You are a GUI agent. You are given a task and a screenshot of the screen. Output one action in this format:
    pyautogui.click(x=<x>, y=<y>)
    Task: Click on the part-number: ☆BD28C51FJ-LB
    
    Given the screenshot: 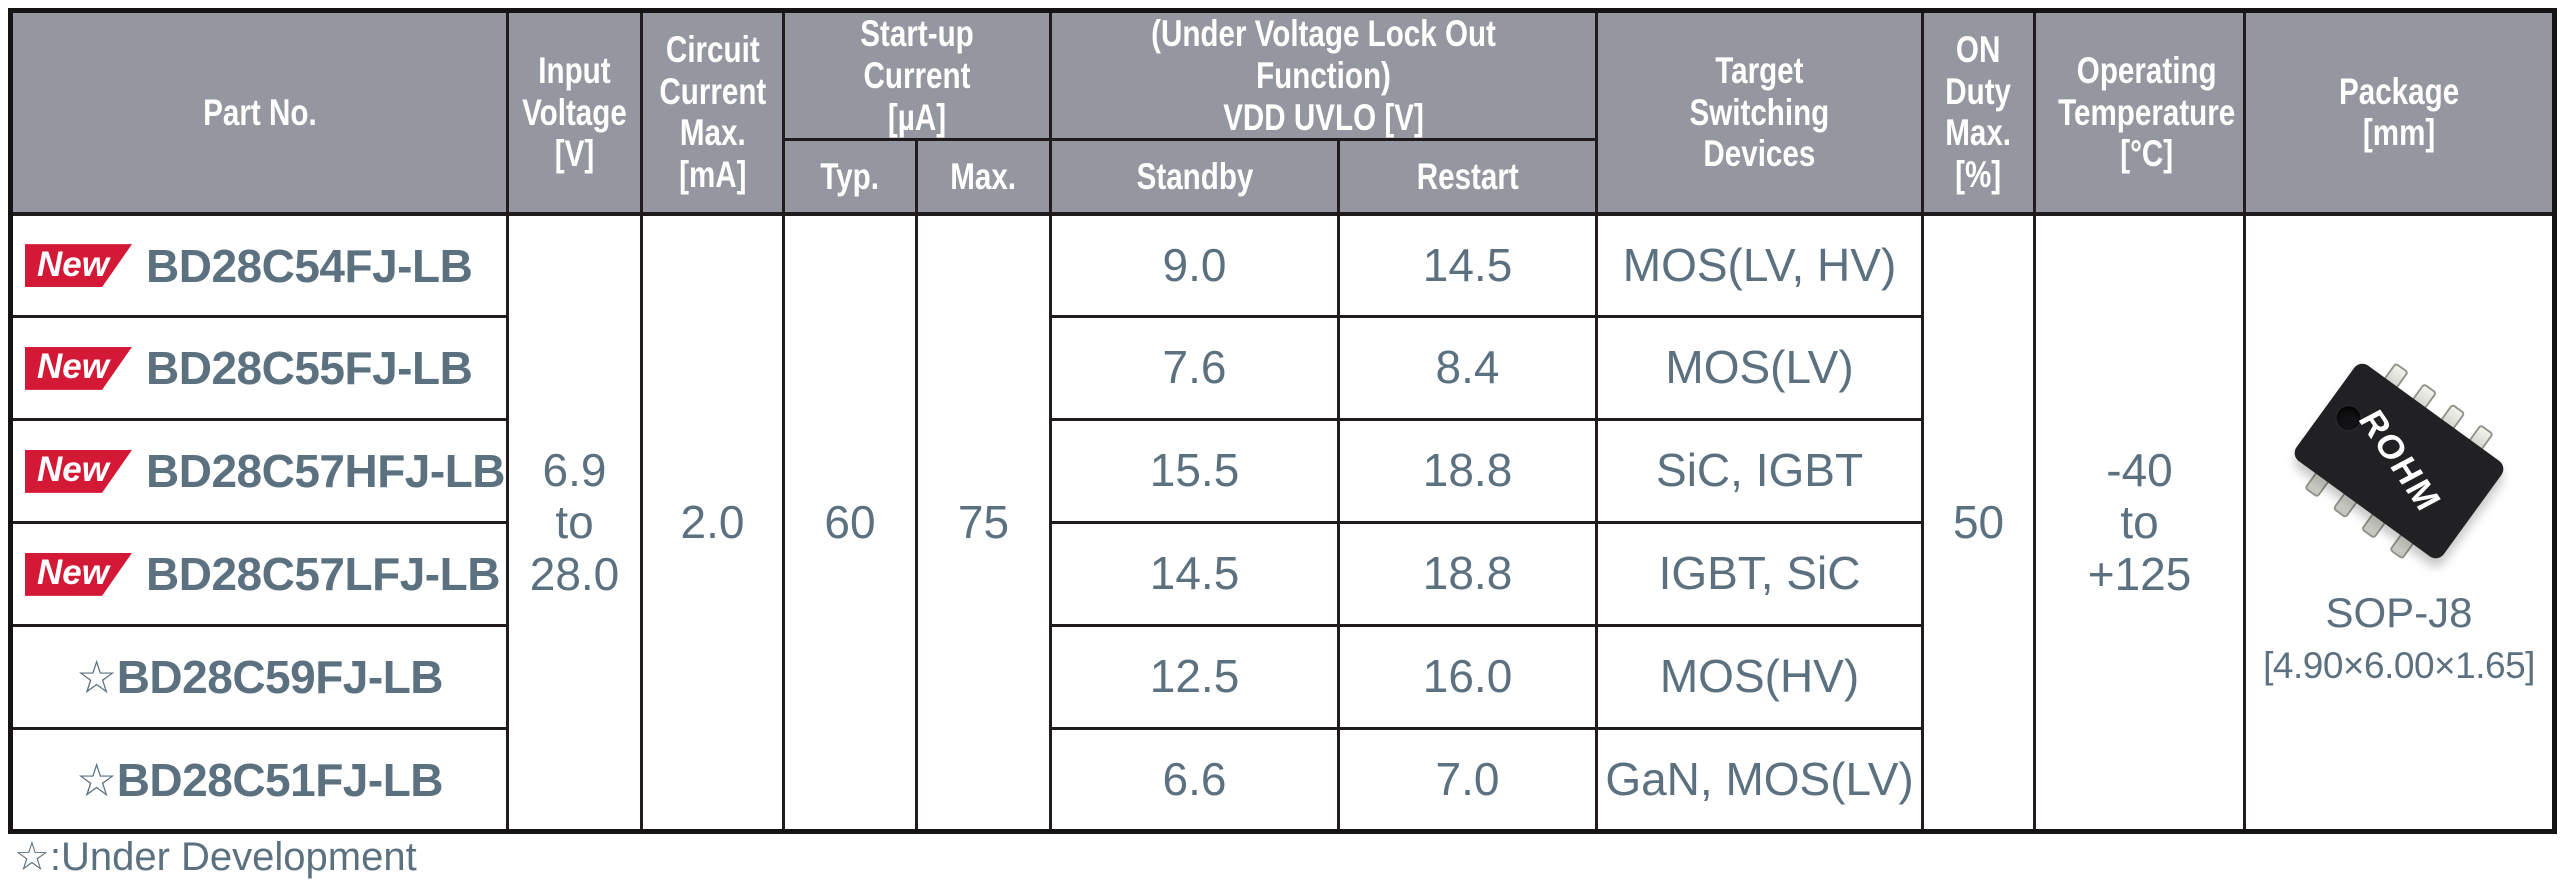 What is the action you would take?
    pyautogui.click(x=259, y=779)
    